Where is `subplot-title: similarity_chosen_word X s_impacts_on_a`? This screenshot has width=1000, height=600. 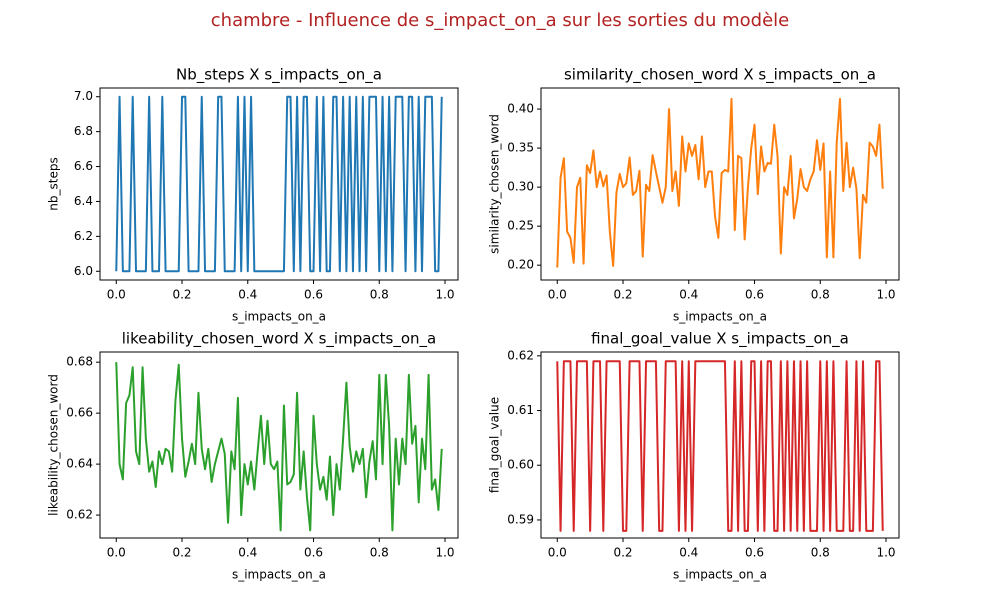 subplot-title: similarity_chosen_word X s_impacts_on_a is located at coordinates (720, 75).